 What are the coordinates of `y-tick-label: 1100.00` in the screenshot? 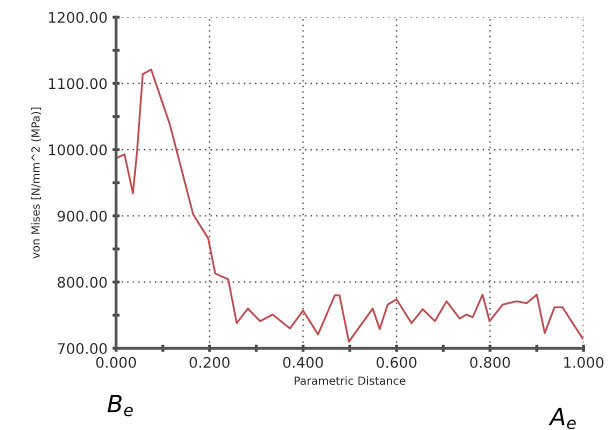 It's located at (78, 84).